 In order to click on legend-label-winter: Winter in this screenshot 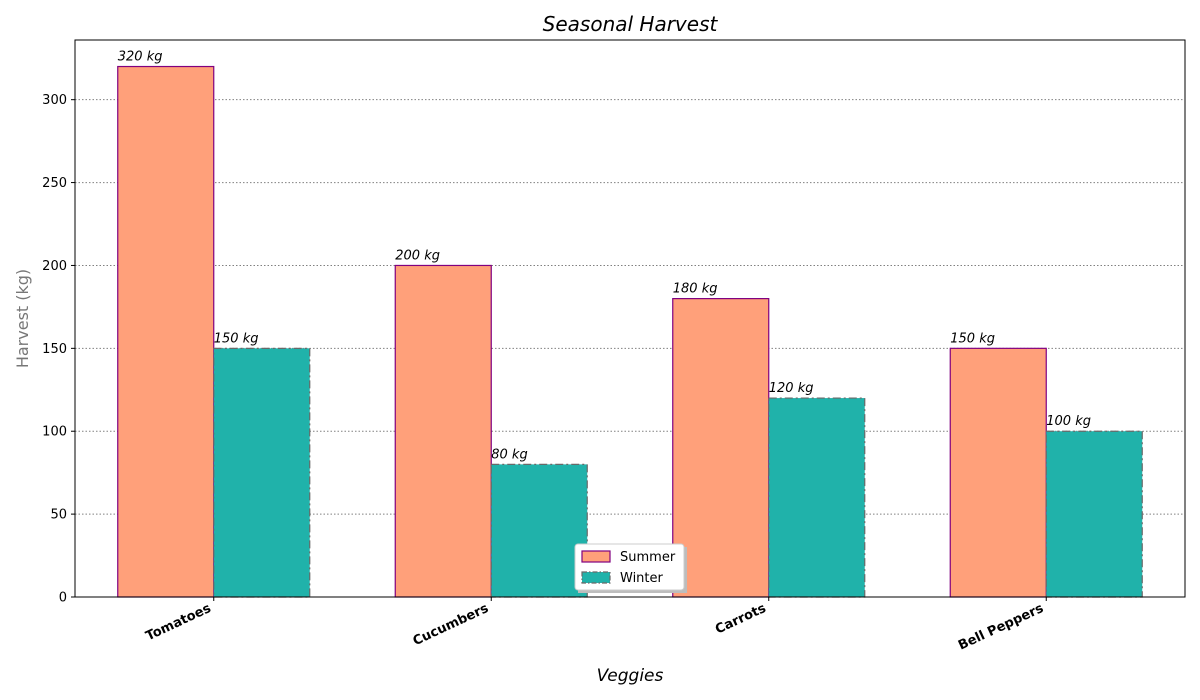, I will do `click(642, 578)`.